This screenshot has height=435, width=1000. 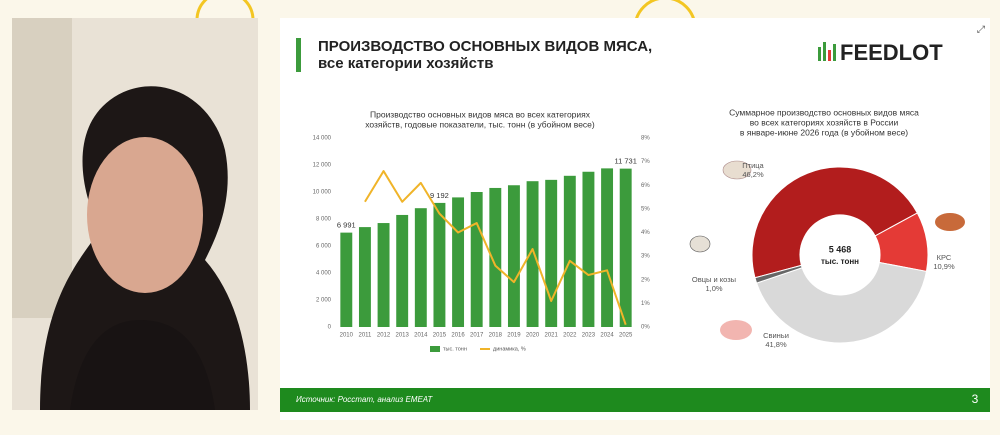 I want to click on slice-label: Овцы и козы, so click(x=714, y=279).